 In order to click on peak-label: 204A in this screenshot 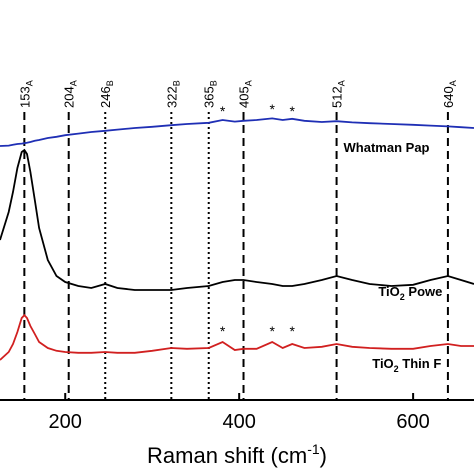, I will do `click(70, 94)`.